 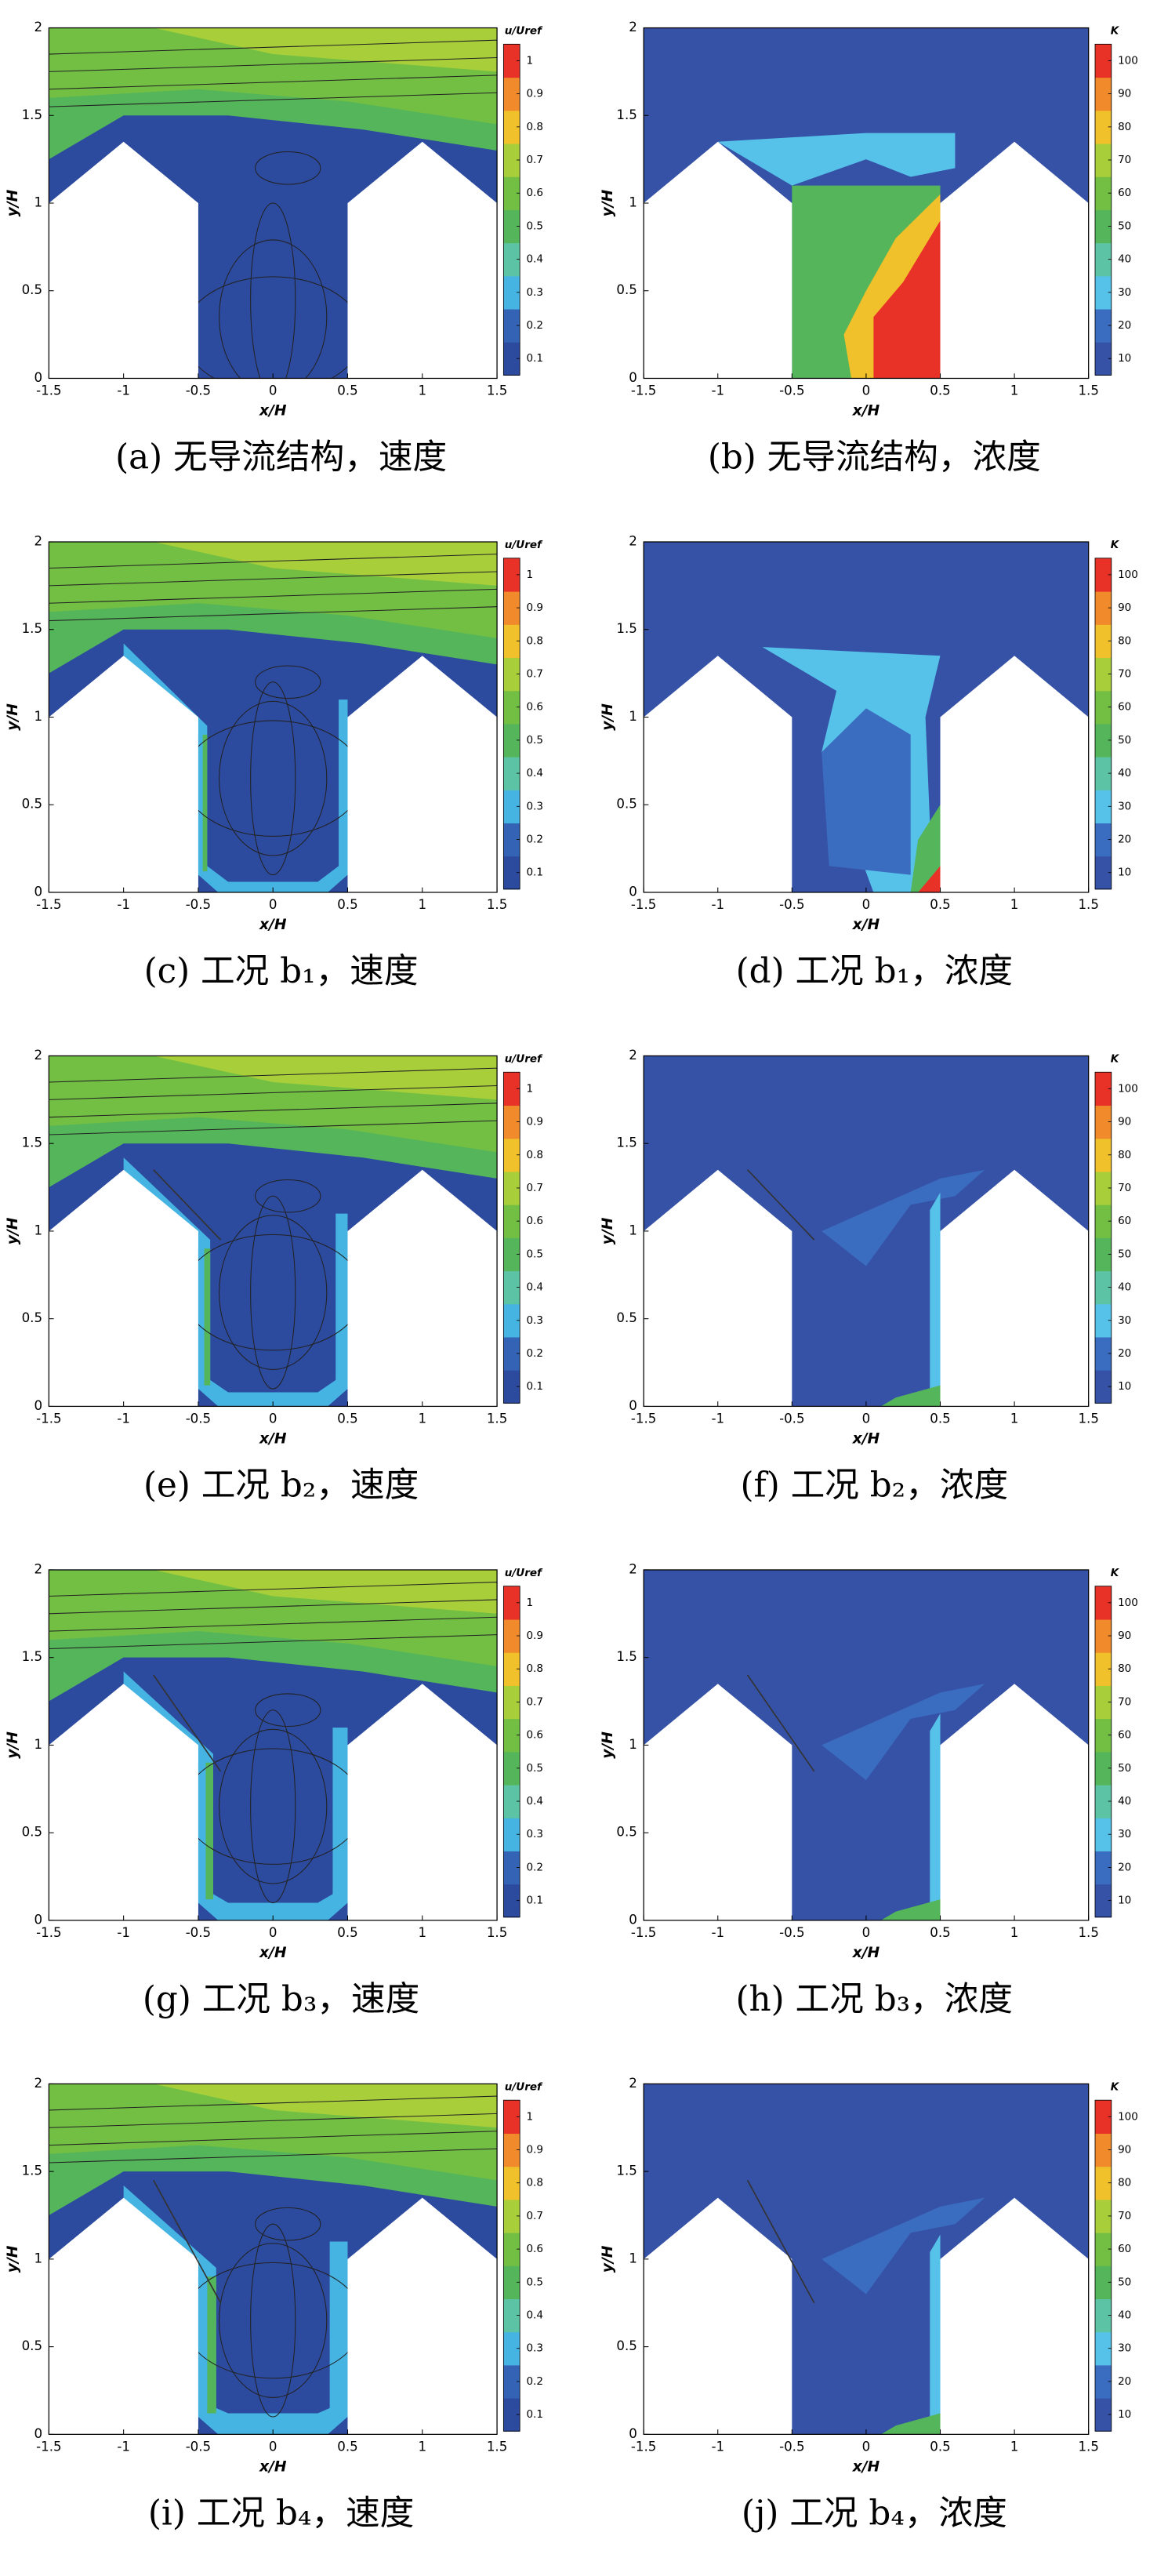 I want to click on y-tick-label: 2, so click(x=38, y=1568).